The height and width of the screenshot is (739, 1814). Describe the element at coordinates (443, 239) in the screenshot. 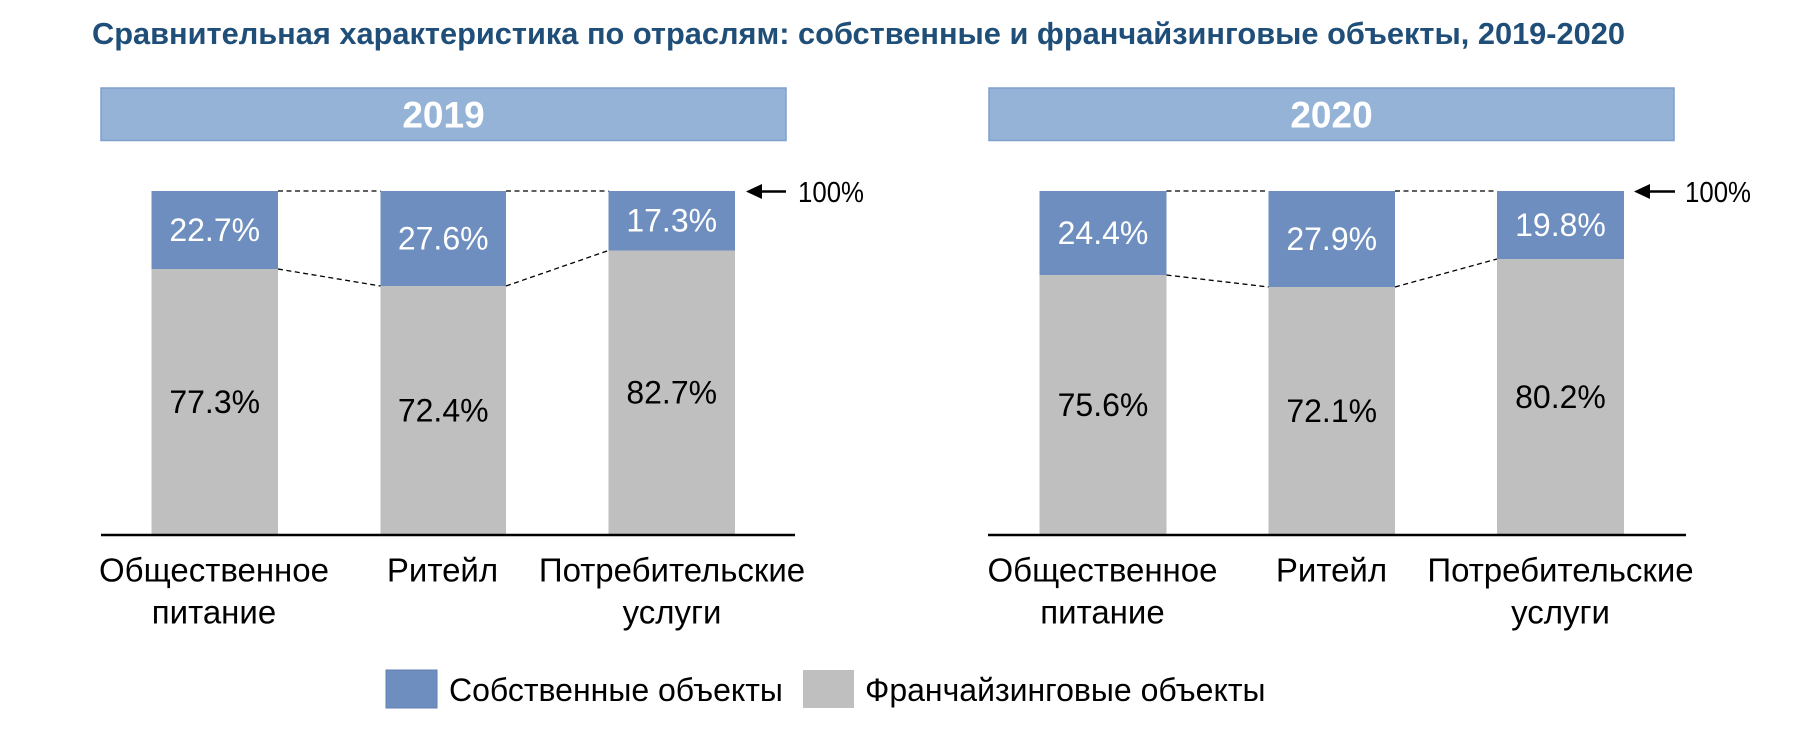

I see `svg-text: 27.6%` at that location.